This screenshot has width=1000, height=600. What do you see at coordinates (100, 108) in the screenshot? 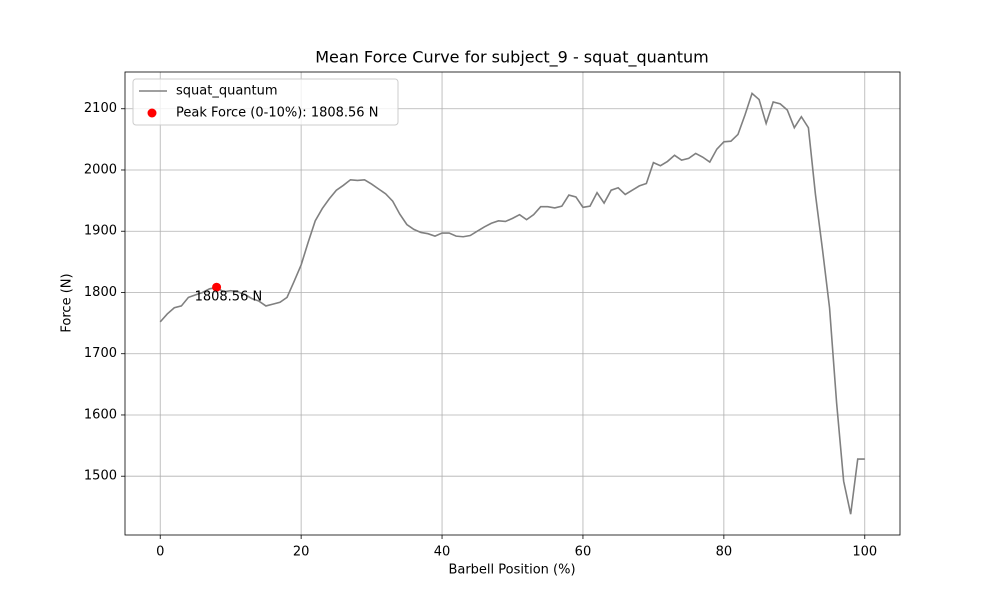
I see `y-tick-label: 2100` at bounding box center [100, 108].